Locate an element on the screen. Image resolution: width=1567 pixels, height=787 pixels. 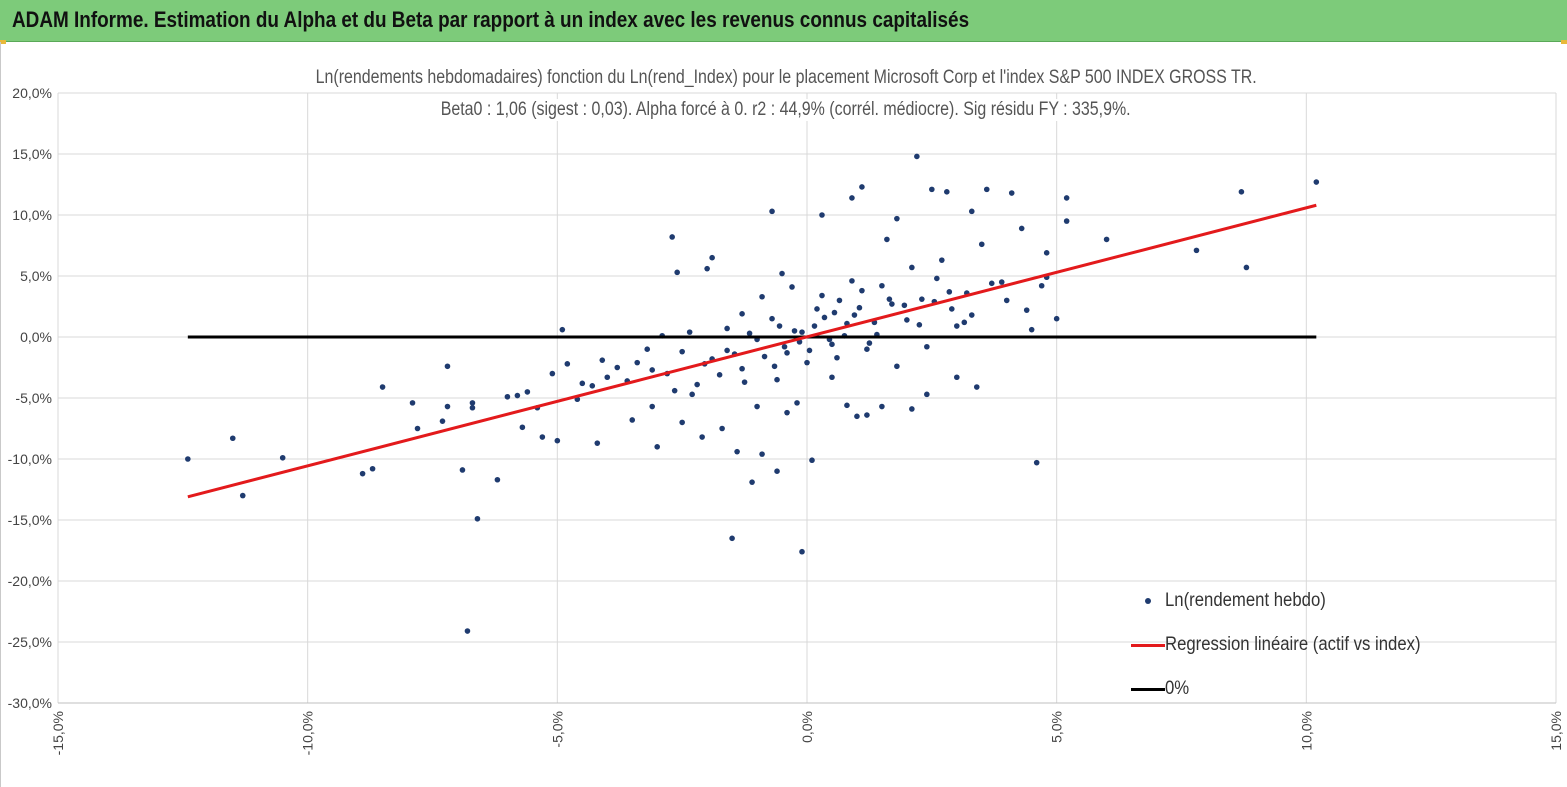
y-tick-label: 10,0% is located at coordinates (32, 215).